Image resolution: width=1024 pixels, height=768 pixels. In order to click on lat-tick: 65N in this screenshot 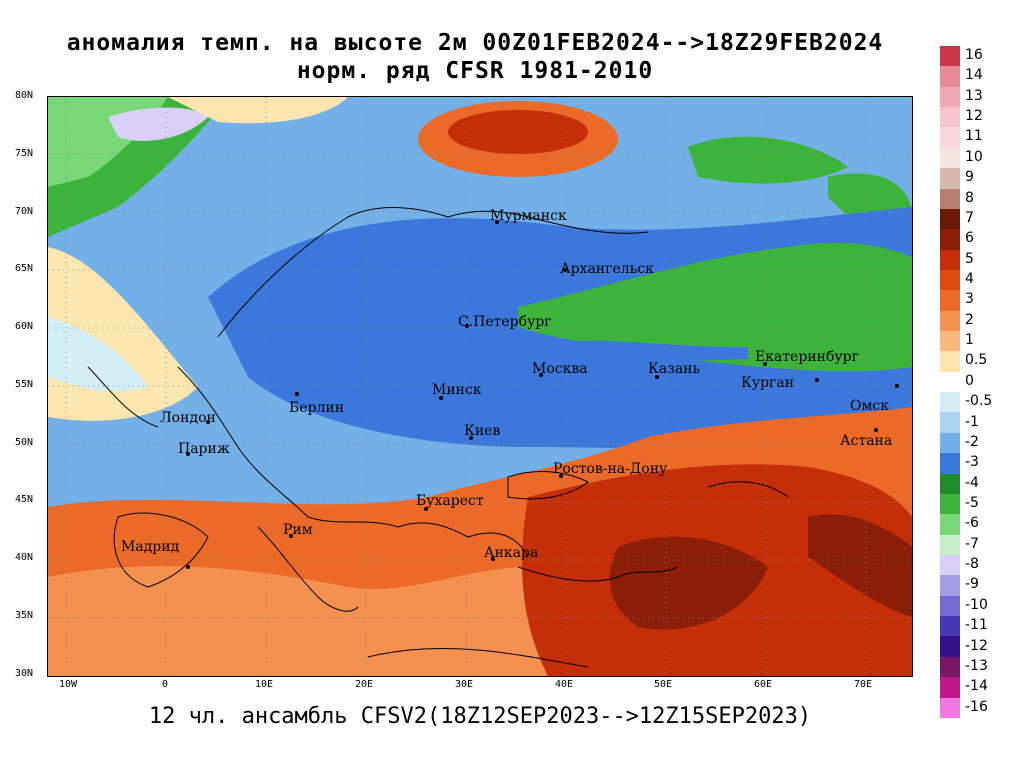, I will do `click(24, 268)`.